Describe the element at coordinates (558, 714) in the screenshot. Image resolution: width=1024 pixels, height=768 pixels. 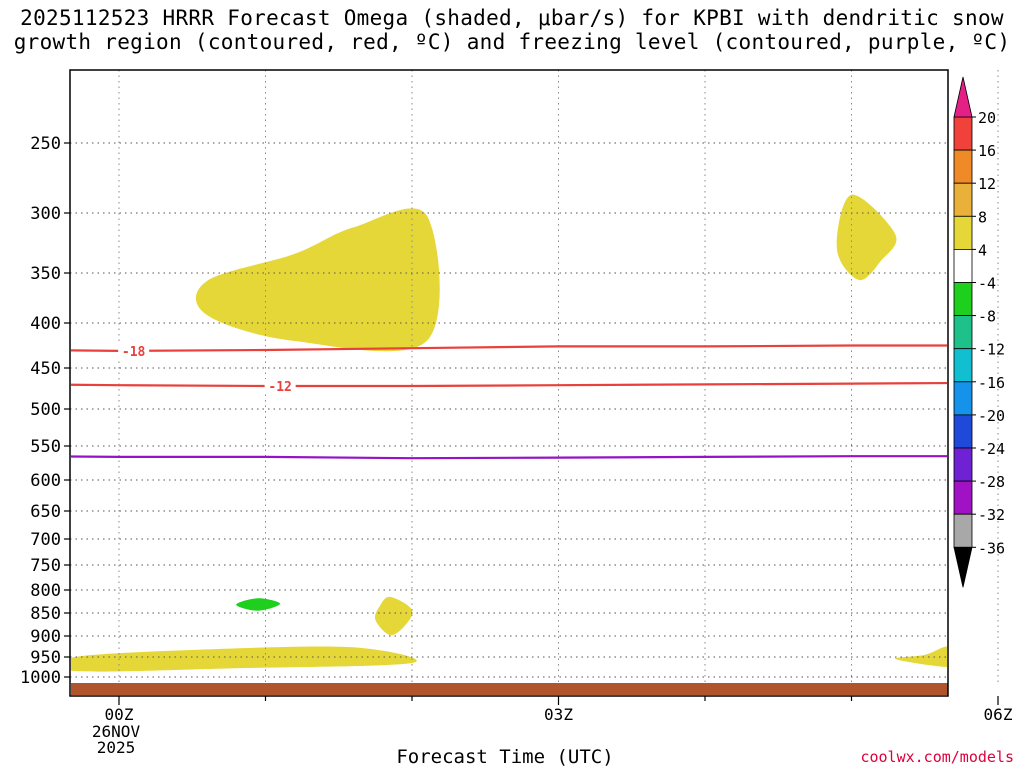
I see `x-tick-label-03Z: 03Z` at that location.